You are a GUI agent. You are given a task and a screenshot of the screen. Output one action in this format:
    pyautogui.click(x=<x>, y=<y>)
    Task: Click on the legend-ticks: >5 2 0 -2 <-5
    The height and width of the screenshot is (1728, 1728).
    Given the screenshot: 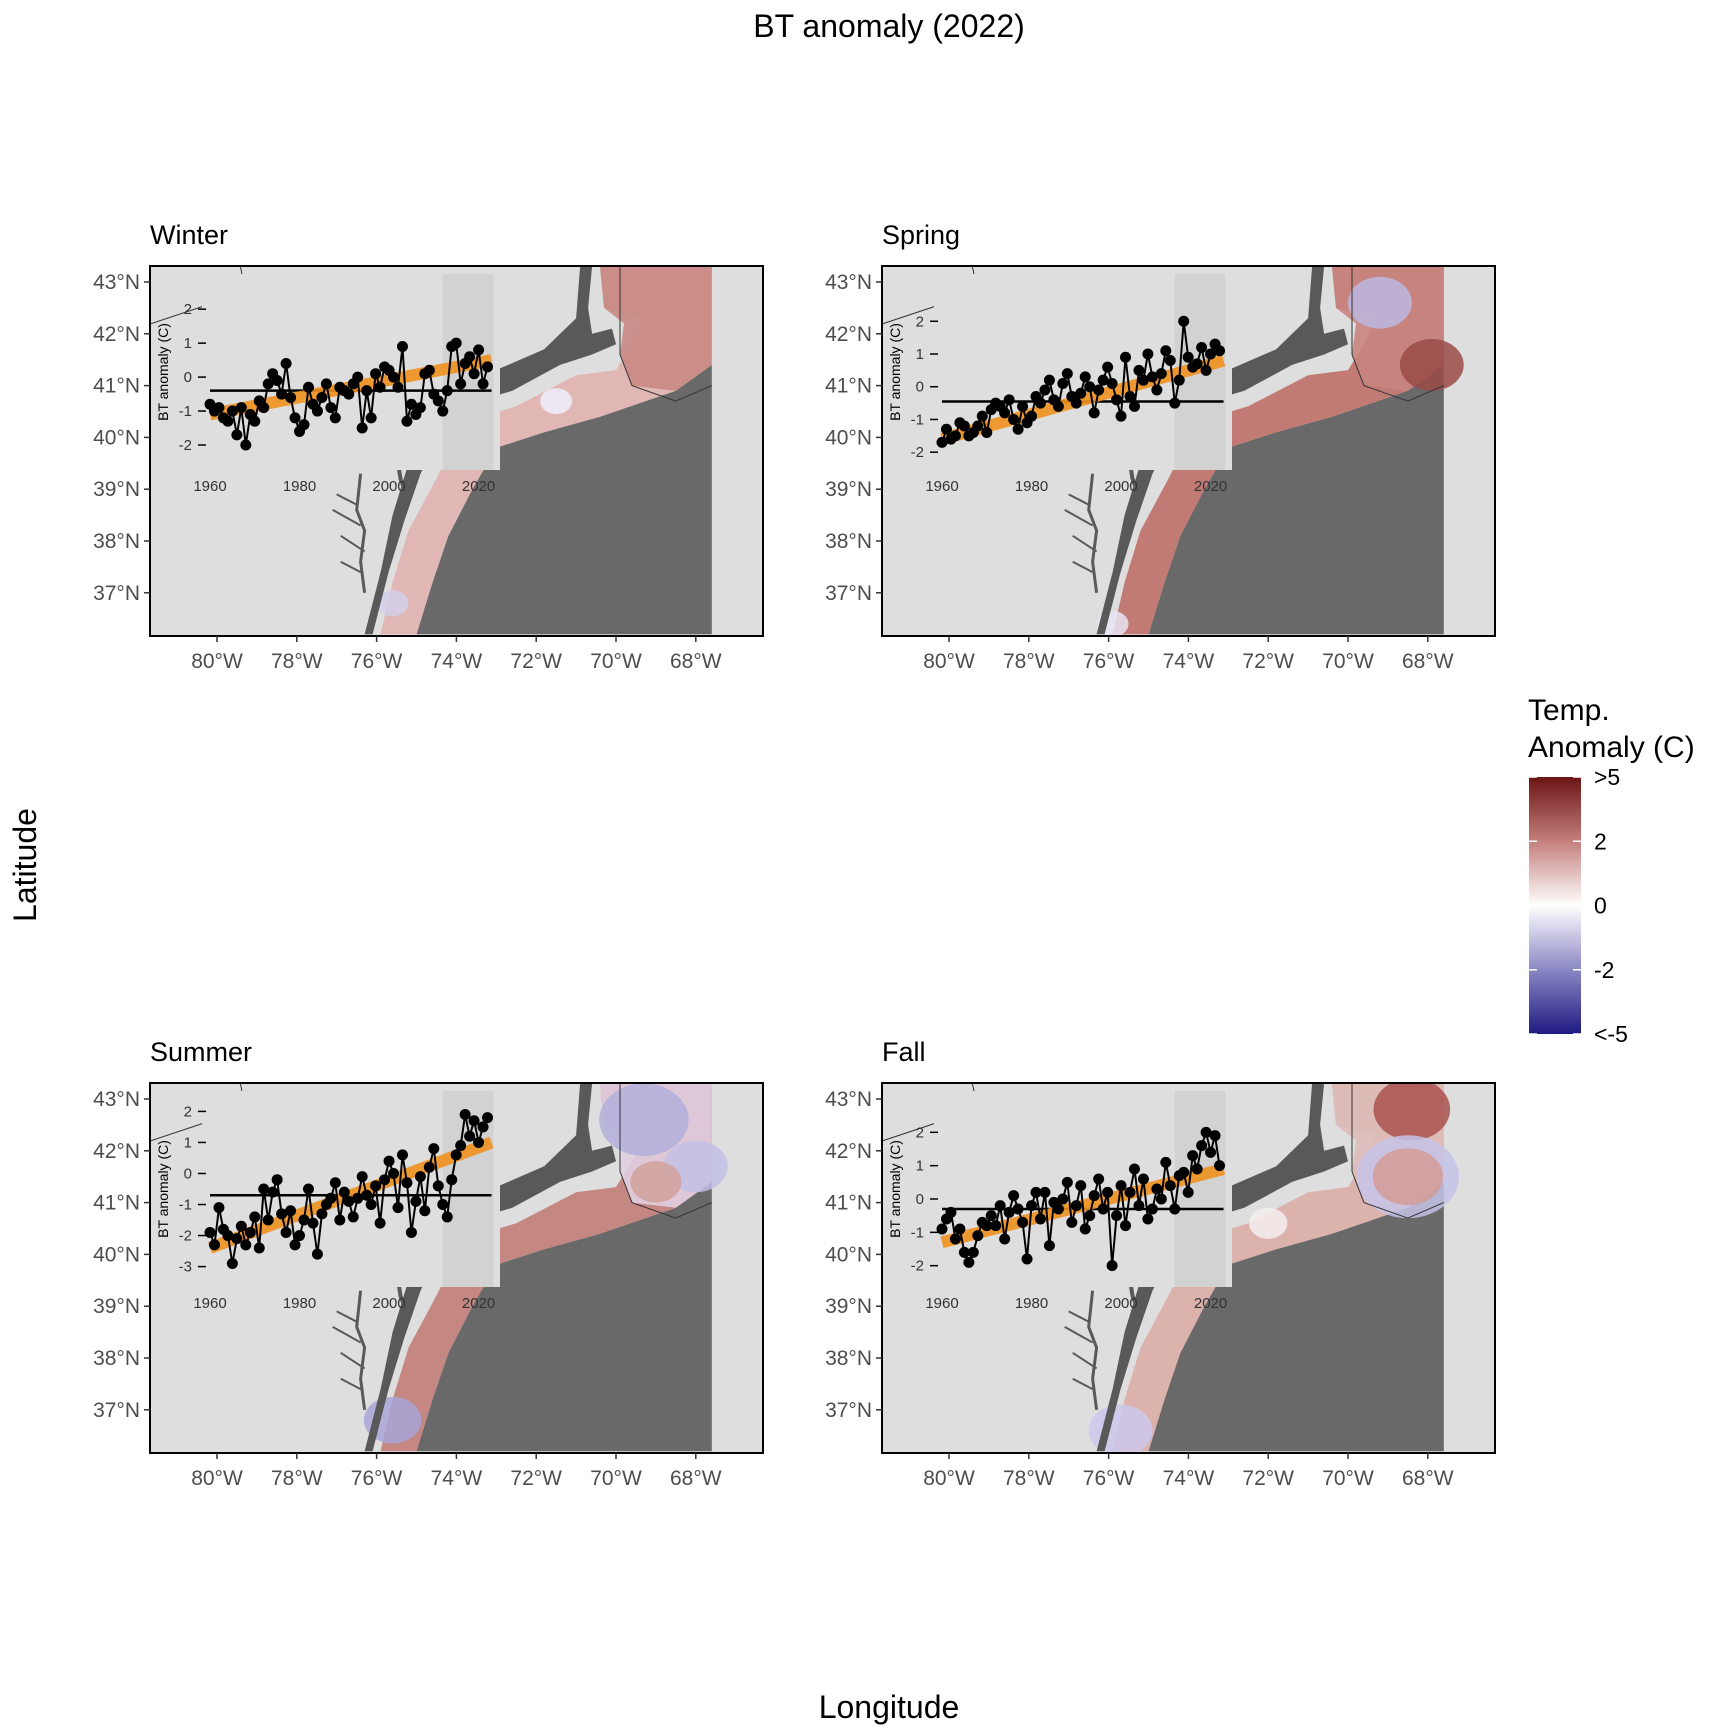 What is the action you would take?
    pyautogui.click(x=1578, y=905)
    